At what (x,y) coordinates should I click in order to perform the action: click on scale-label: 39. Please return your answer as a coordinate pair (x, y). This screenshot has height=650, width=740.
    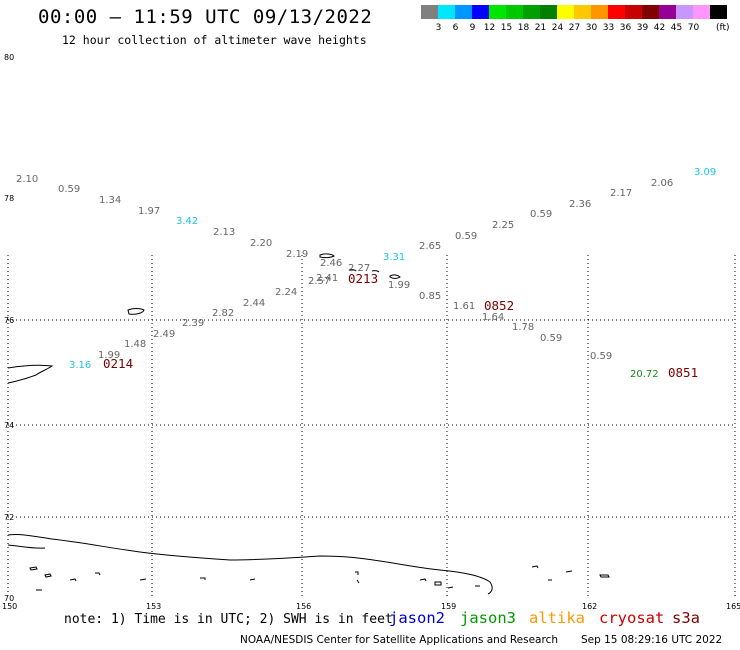
    Looking at the image, I should click on (642, 28).